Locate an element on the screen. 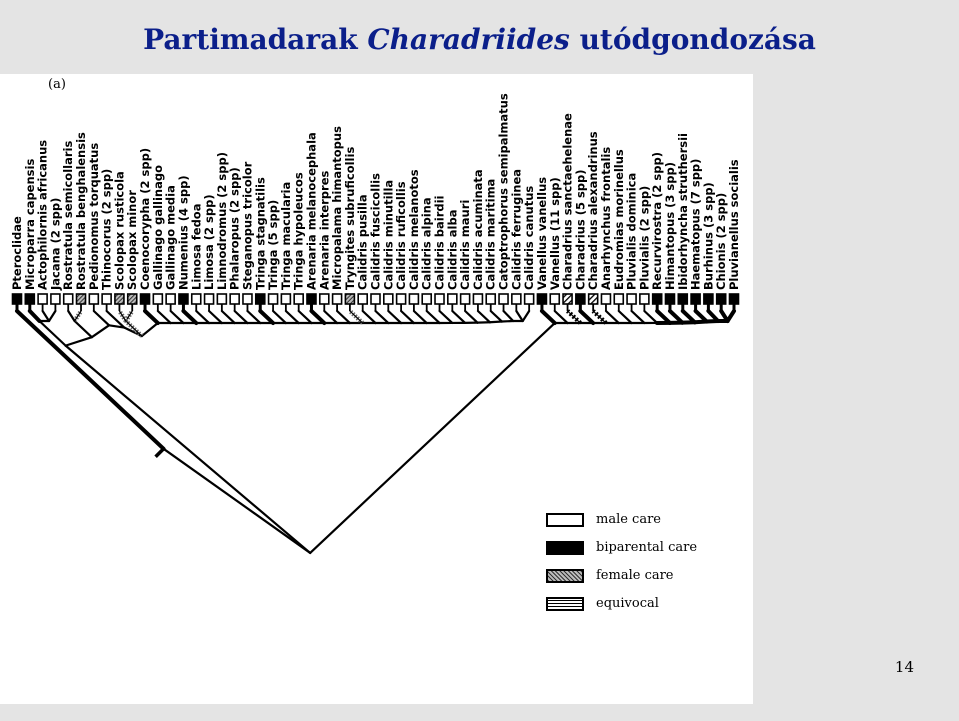 The image size is (959, 721). taxon-label: Calidris ferruginea is located at coordinates (516, 229).